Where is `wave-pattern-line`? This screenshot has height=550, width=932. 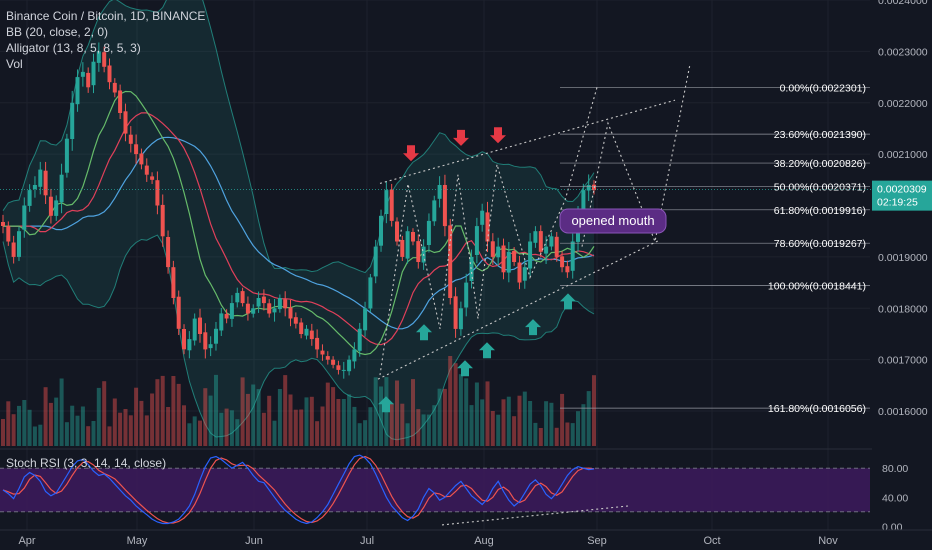 wave-pattern-line is located at coordinates (488, 231).